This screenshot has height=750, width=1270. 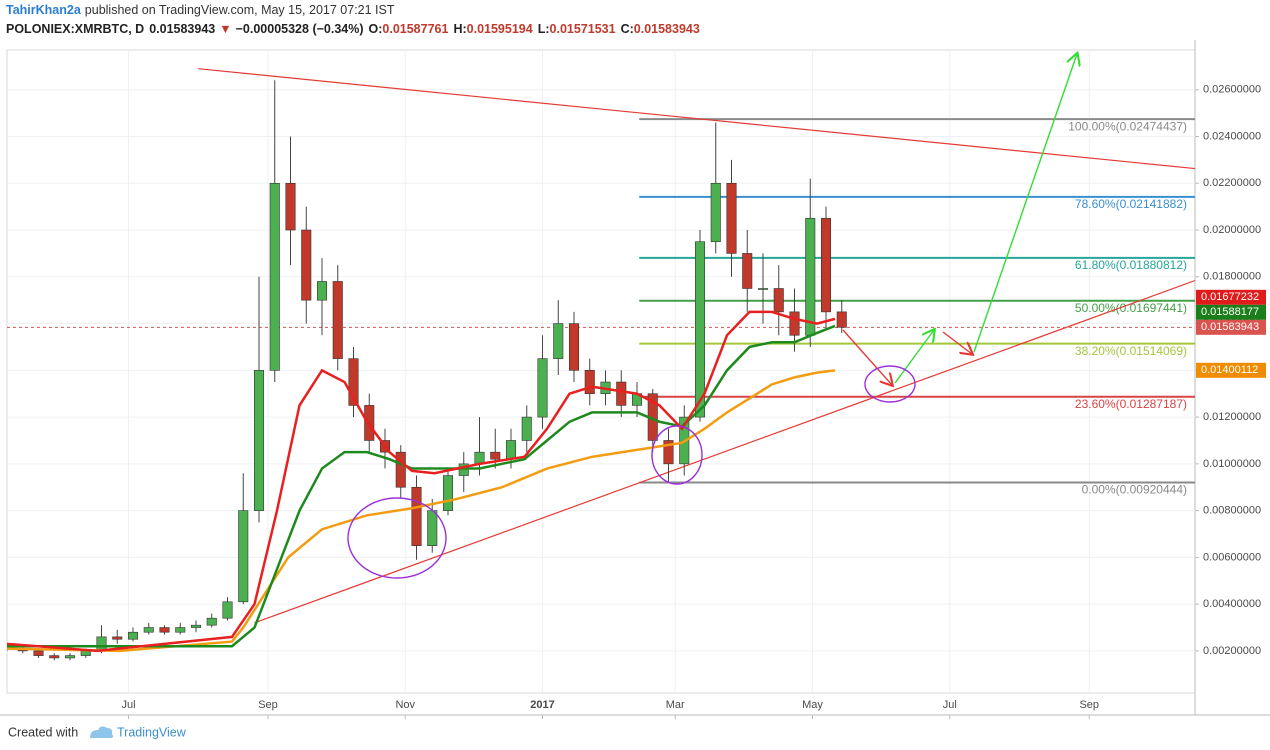 I want to click on y-tick-label: 0.00600000, so click(x=1232, y=557).